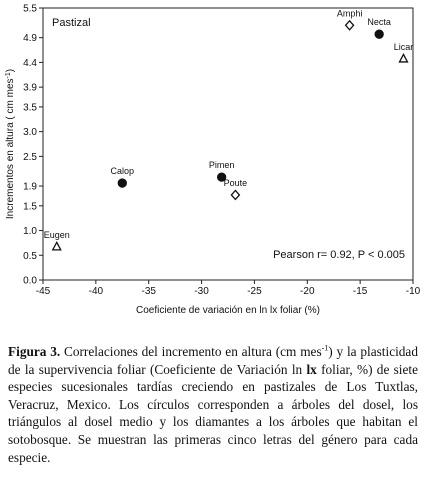  What do you see at coordinates (254, 291) in the screenshot?
I see `x-tick-label: -25` at bounding box center [254, 291].